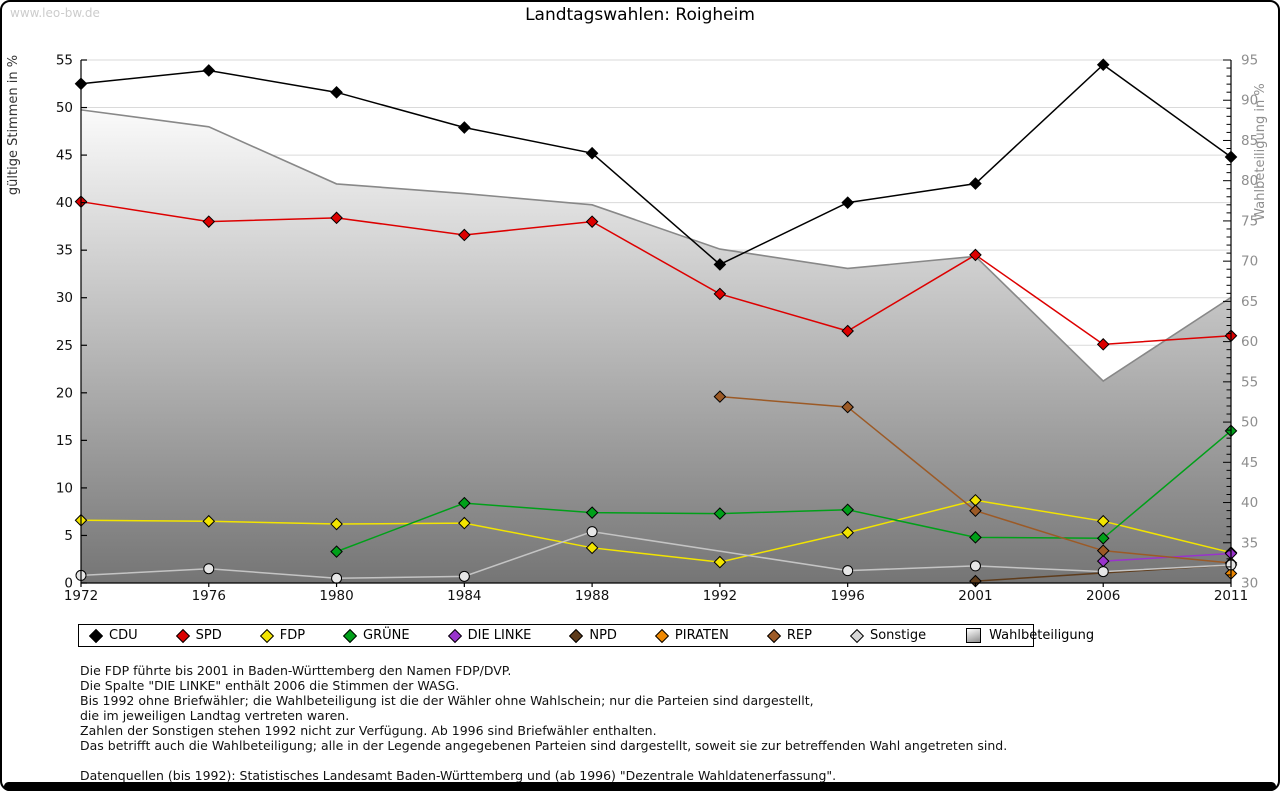  I want to click on legend-label: REP, so click(799, 635).